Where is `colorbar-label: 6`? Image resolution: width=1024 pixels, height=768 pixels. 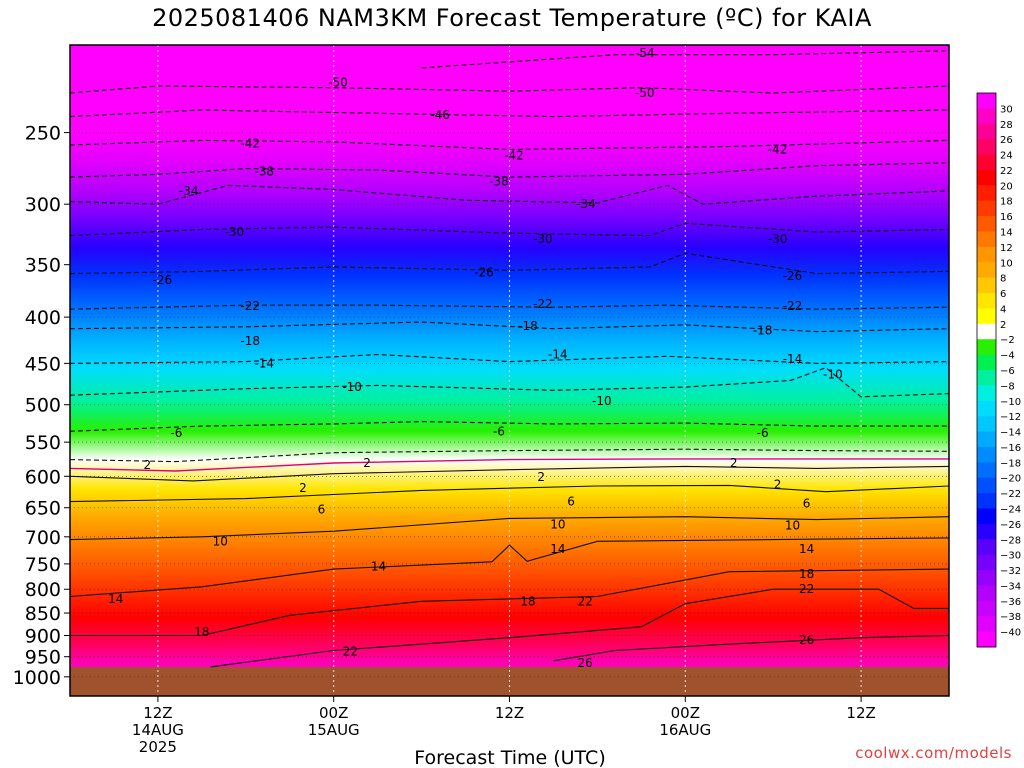 colorbar-label: 6 is located at coordinates (1003, 294).